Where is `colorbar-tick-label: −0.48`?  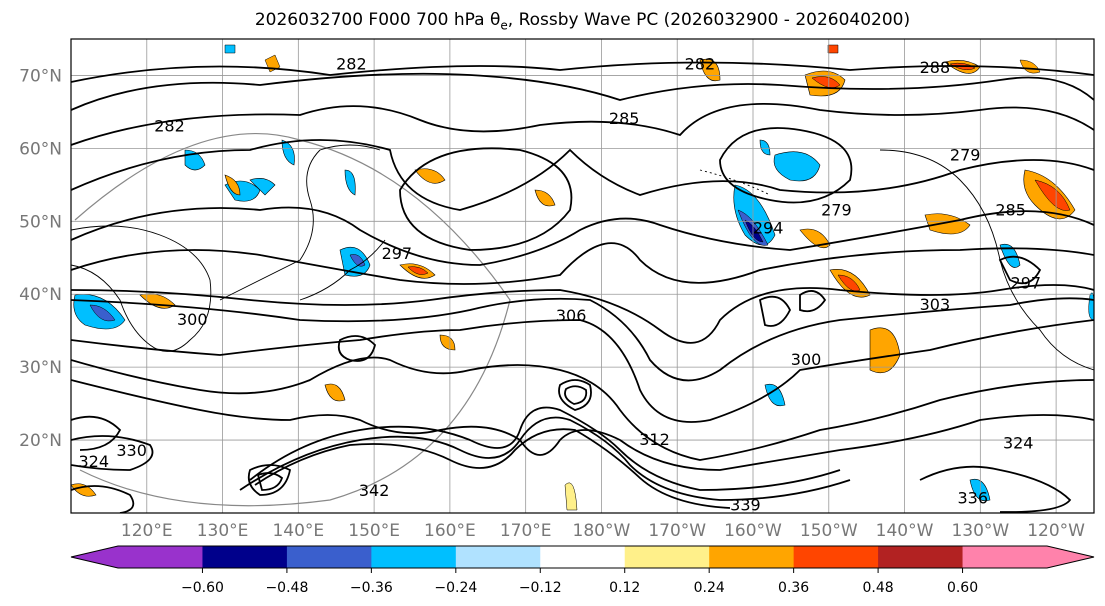 colorbar-tick-label: −0.48 is located at coordinates (286, 588).